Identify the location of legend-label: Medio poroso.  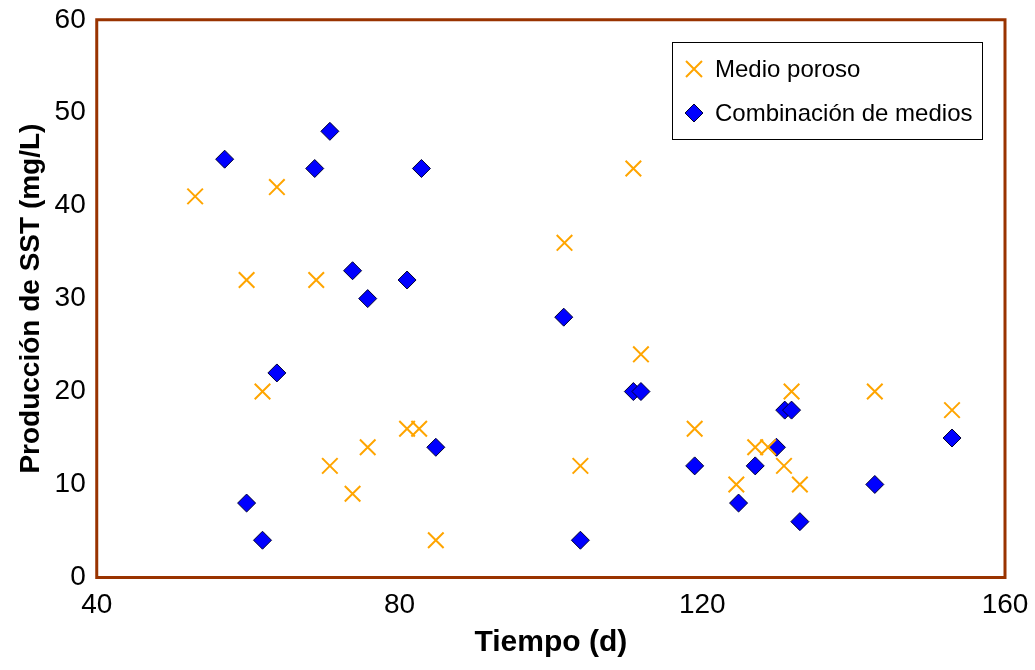
(788, 68).